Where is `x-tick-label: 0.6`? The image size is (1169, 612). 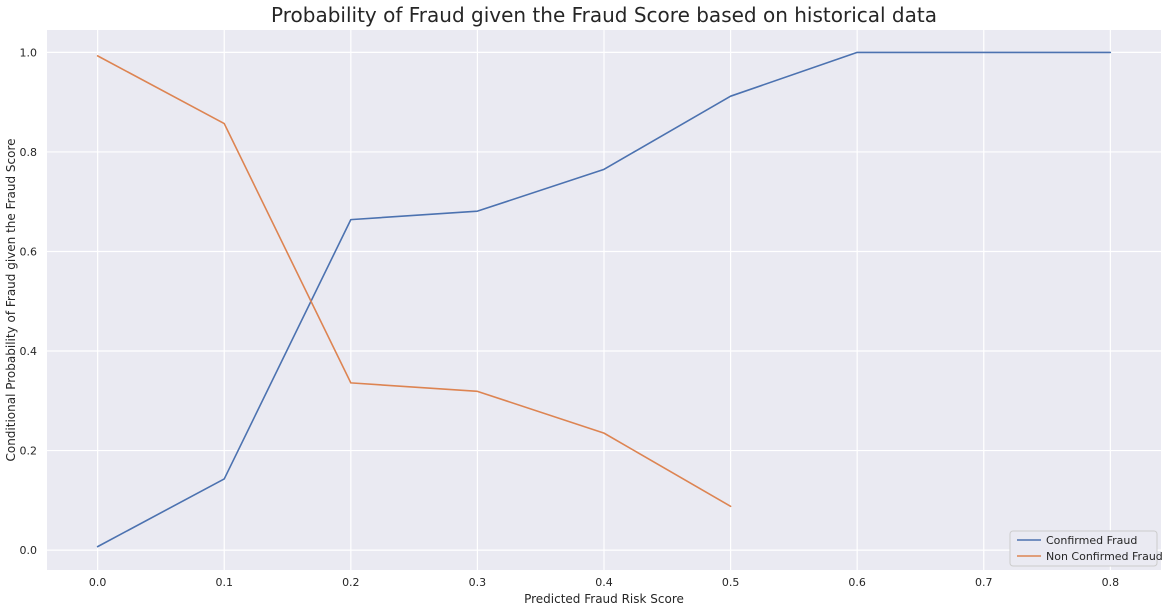 x-tick-label: 0.6 is located at coordinates (857, 582).